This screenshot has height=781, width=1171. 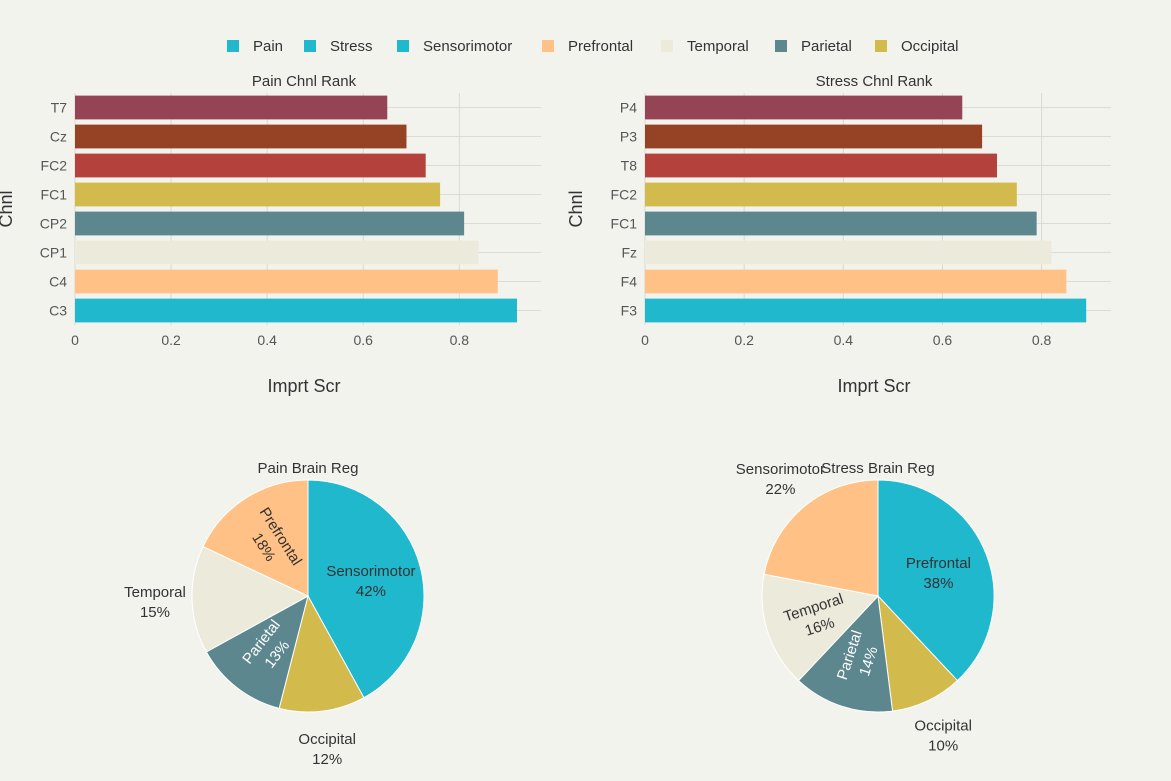 What do you see at coordinates (59, 108) in the screenshot?
I see `y-tick-label: T7` at bounding box center [59, 108].